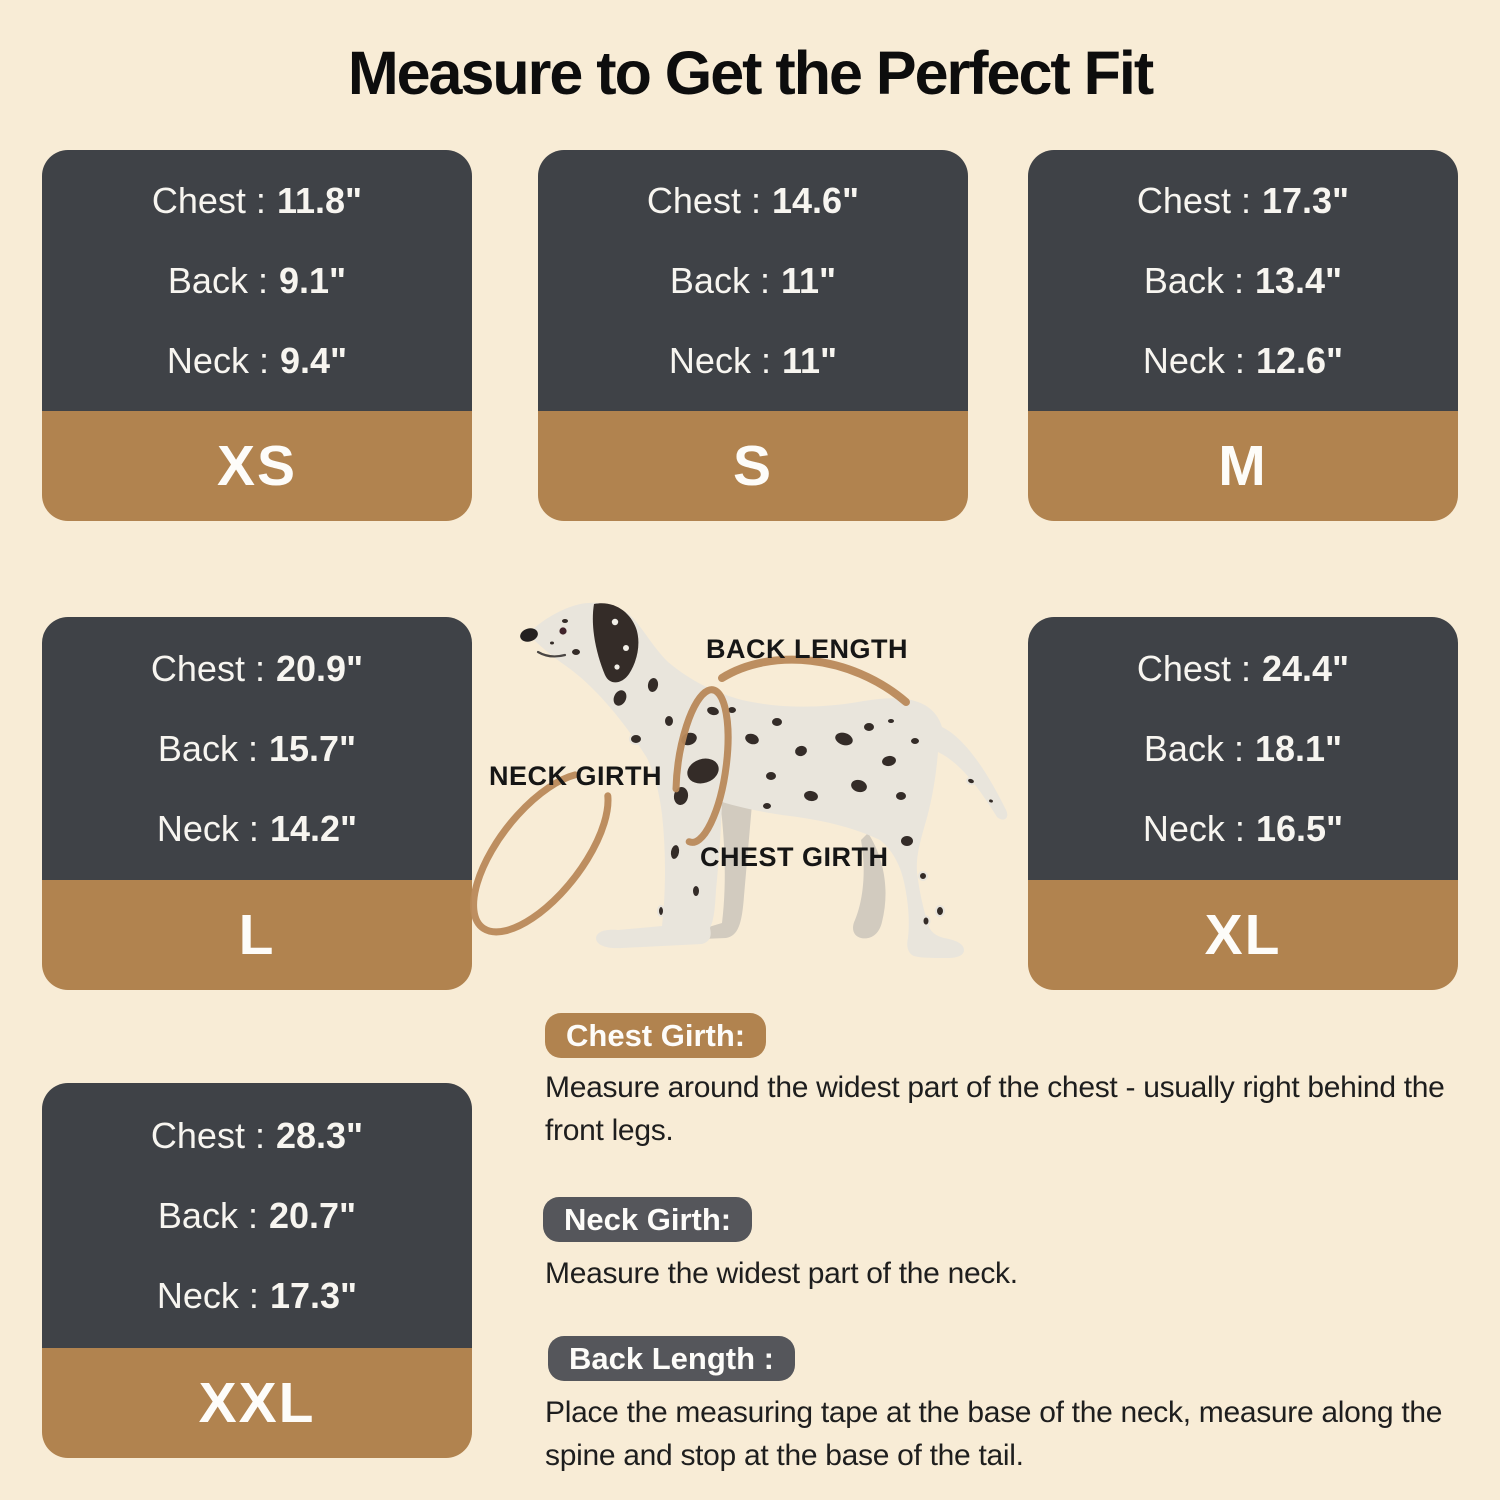  I want to click on neck-girth-tape, so click(541, 853).